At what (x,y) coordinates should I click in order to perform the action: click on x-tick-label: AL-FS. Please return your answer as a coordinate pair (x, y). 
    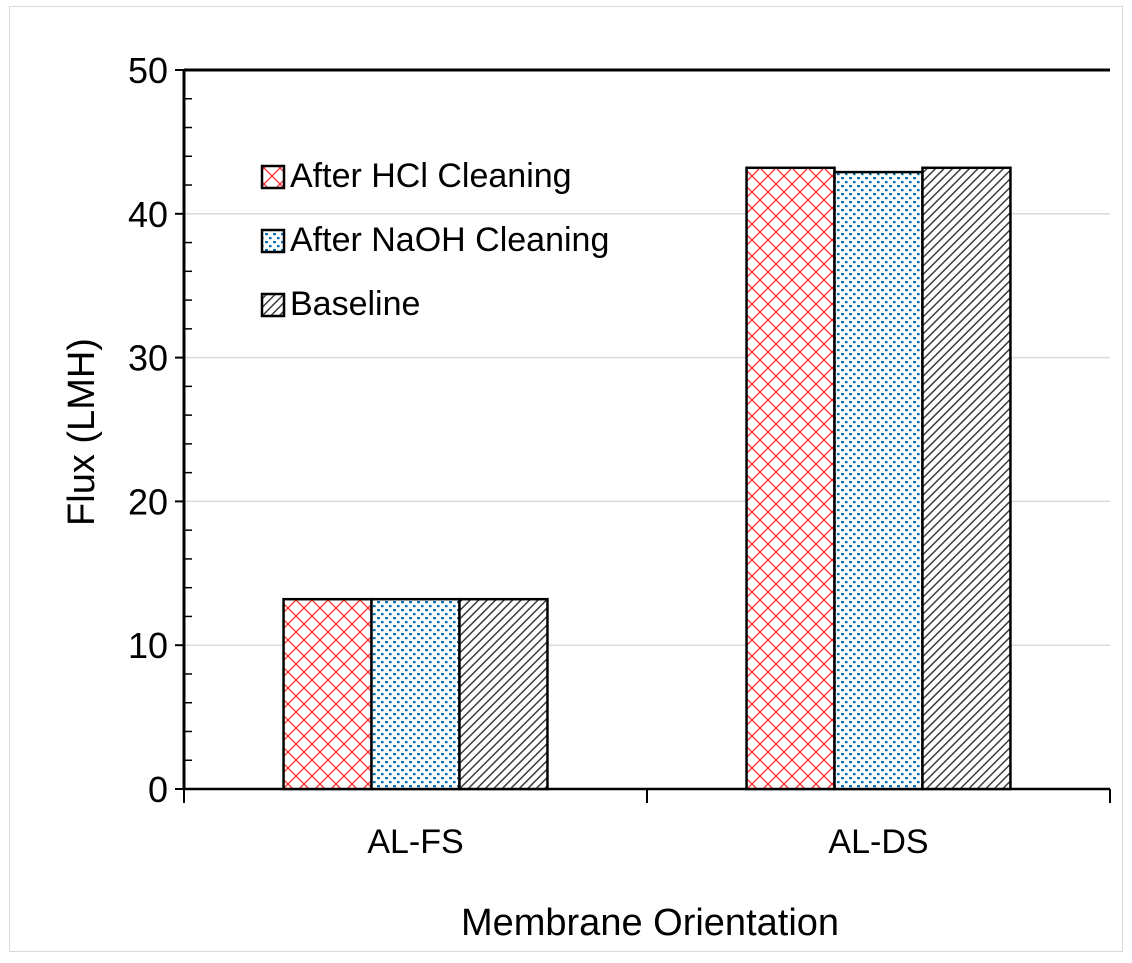
    Looking at the image, I should click on (415, 842).